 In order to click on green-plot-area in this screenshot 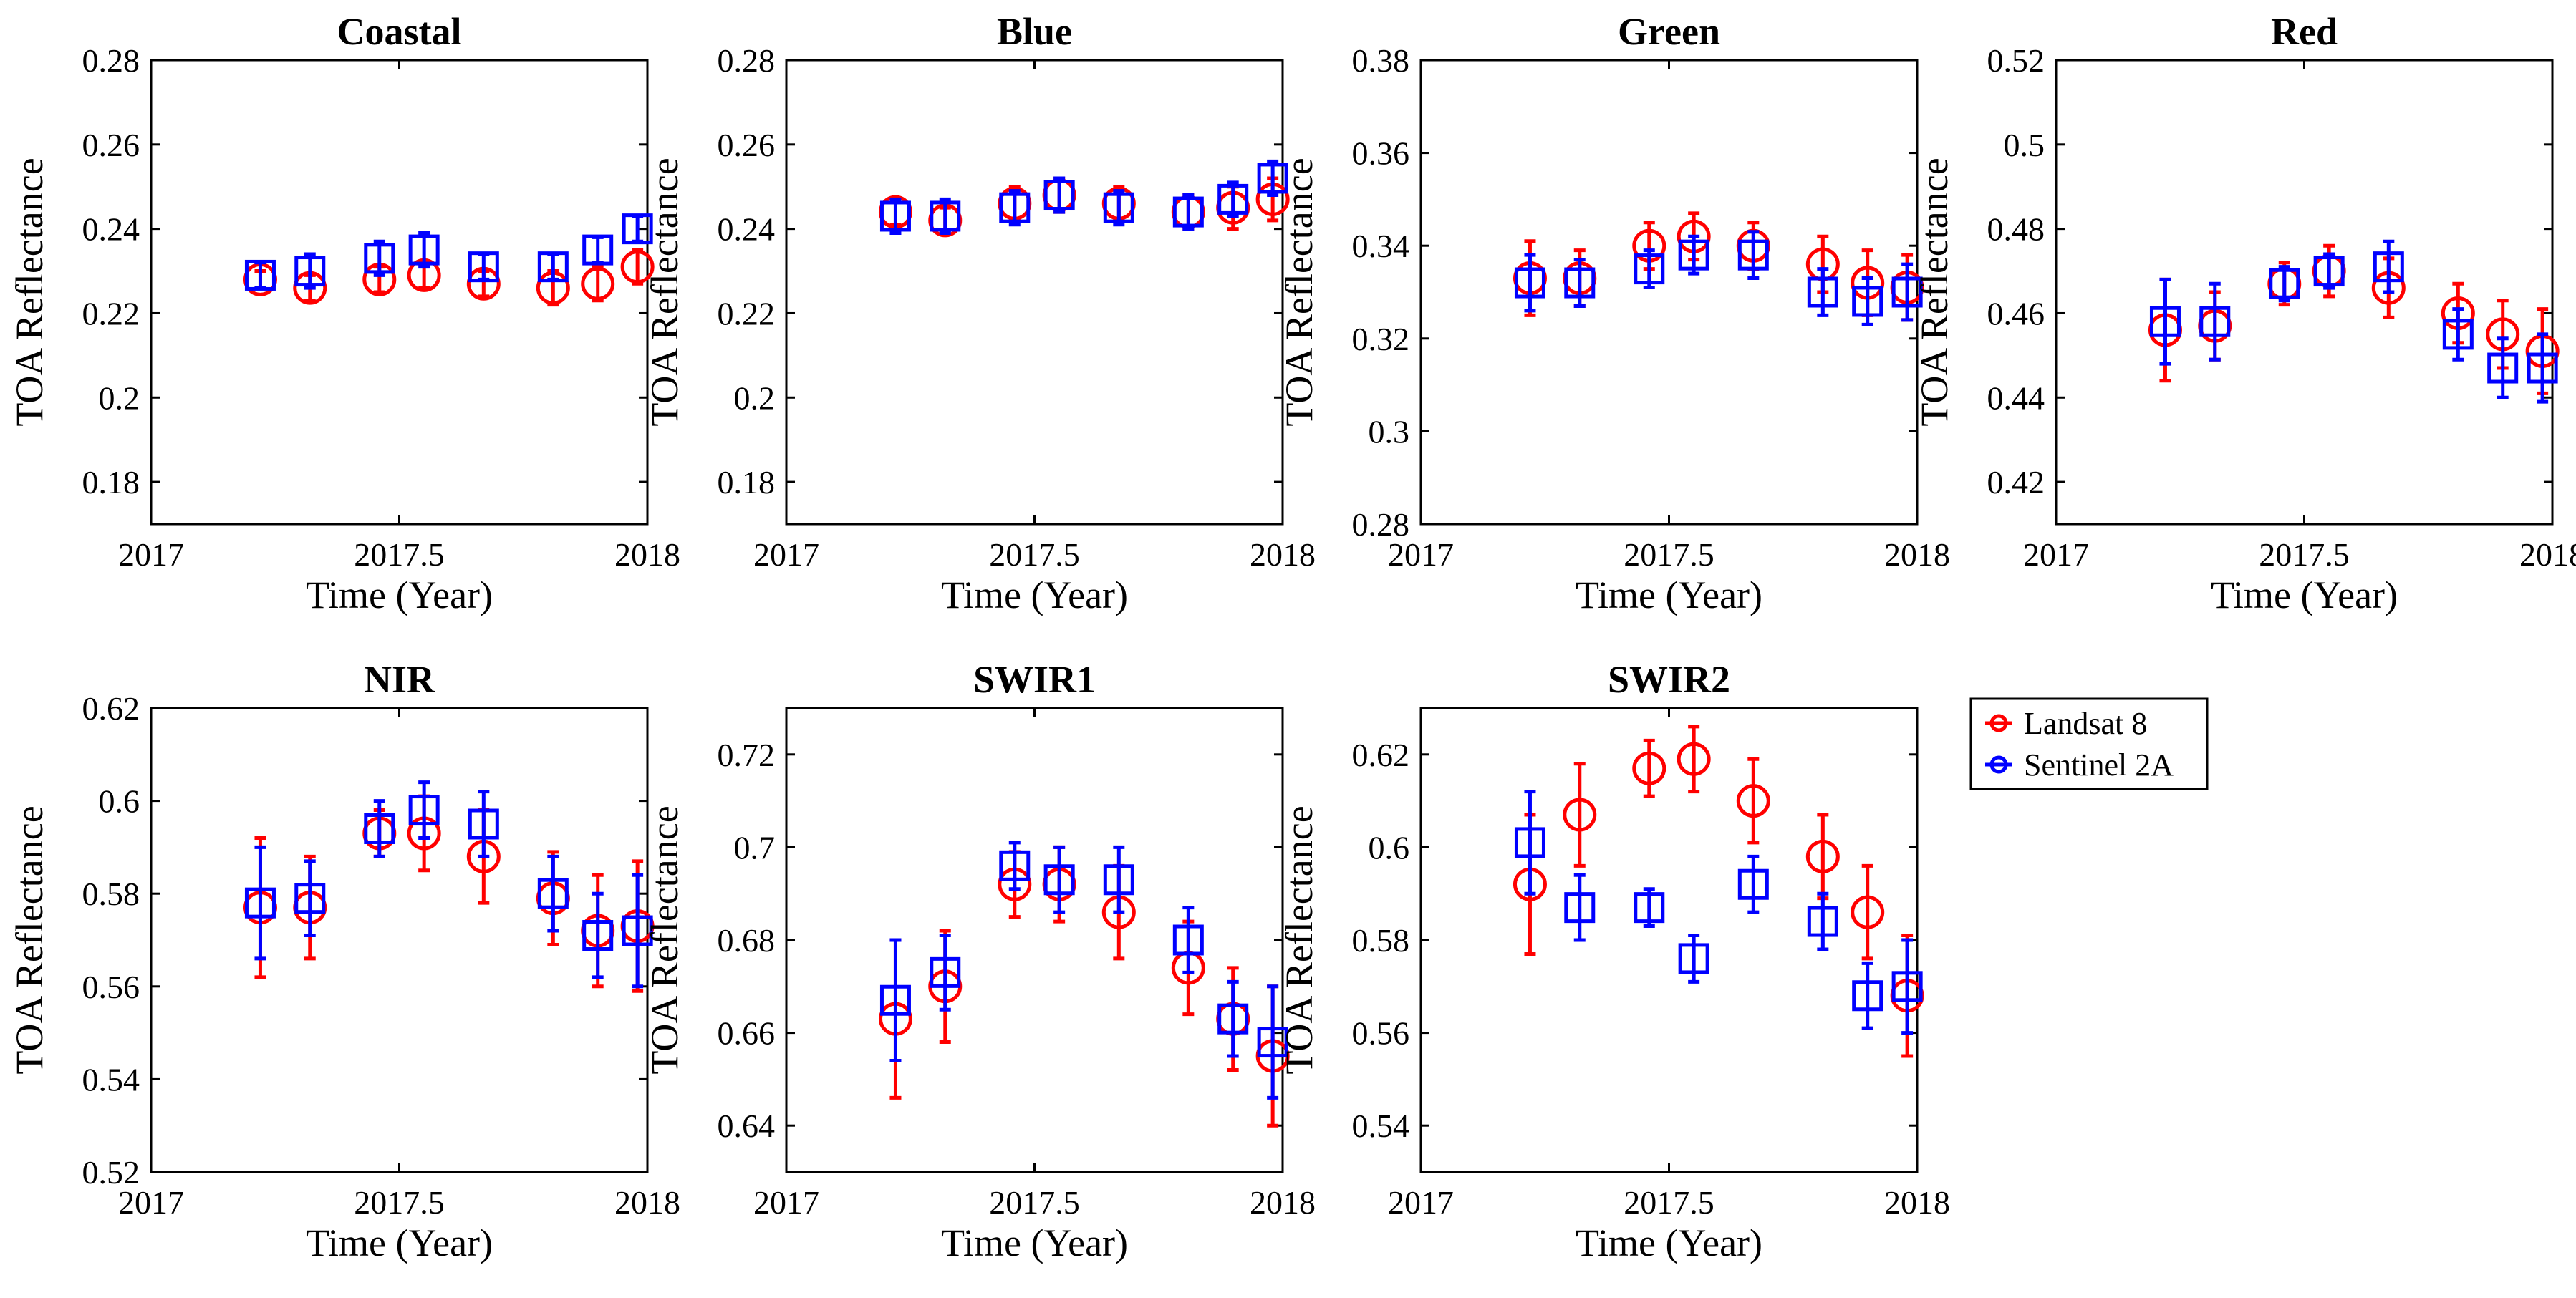, I will do `click(1669, 292)`.